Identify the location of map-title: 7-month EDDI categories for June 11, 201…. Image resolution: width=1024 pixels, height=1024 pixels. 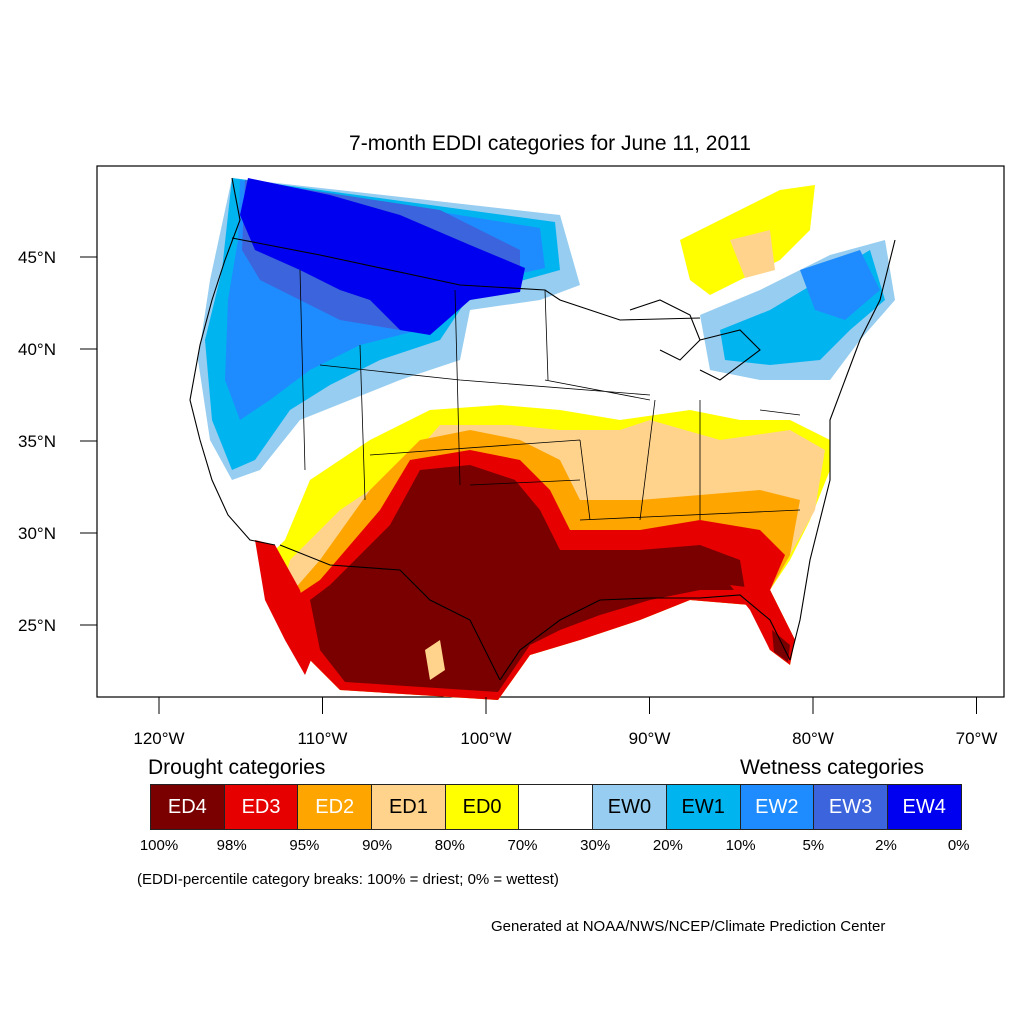
(550, 143).